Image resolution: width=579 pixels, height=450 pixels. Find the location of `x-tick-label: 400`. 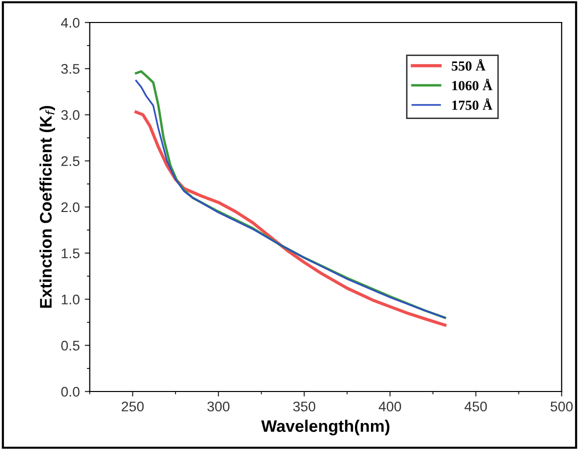

x-tick-label: 400 is located at coordinates (390, 407).